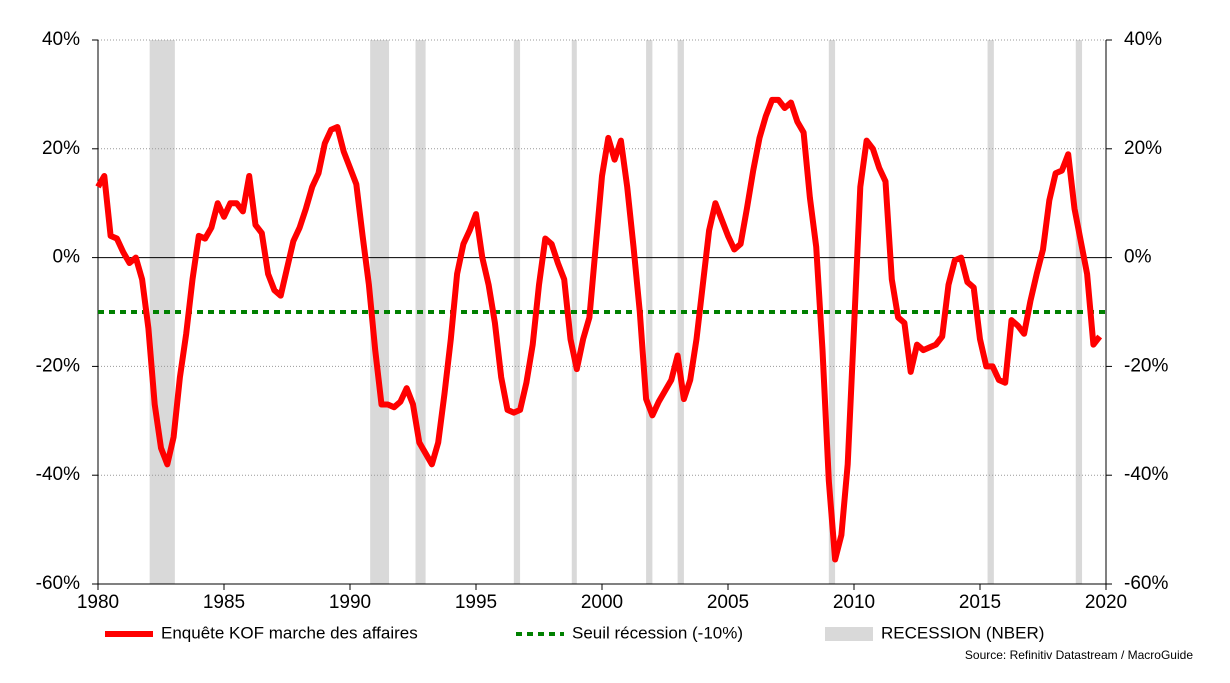 This screenshot has height=683, width=1230. What do you see at coordinates (1106, 602) in the screenshot?
I see `x-tick-label: 2020` at bounding box center [1106, 602].